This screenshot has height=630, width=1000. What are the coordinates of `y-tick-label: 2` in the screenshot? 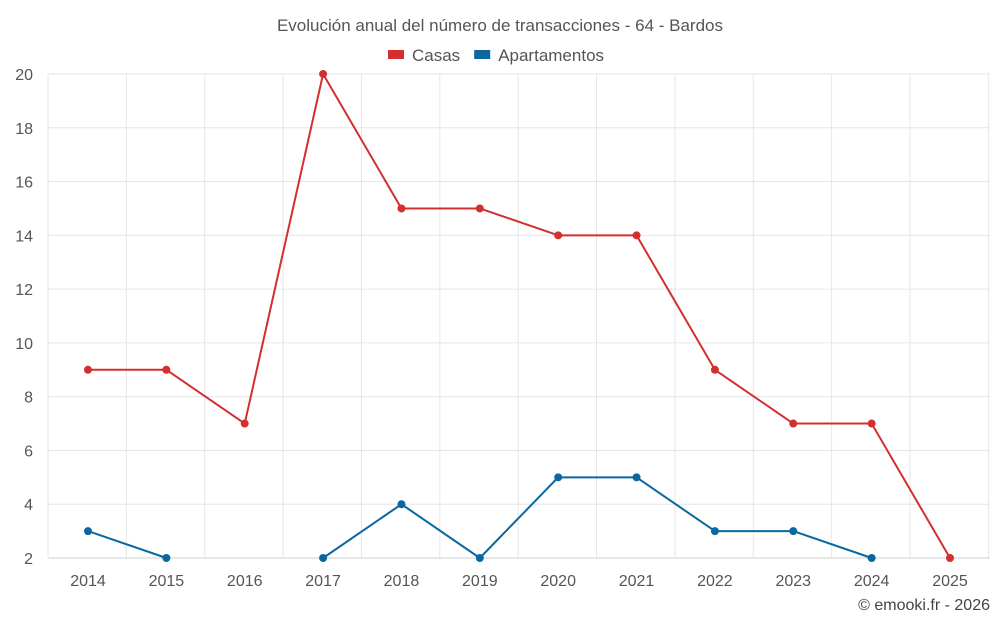 It's located at (28, 559).